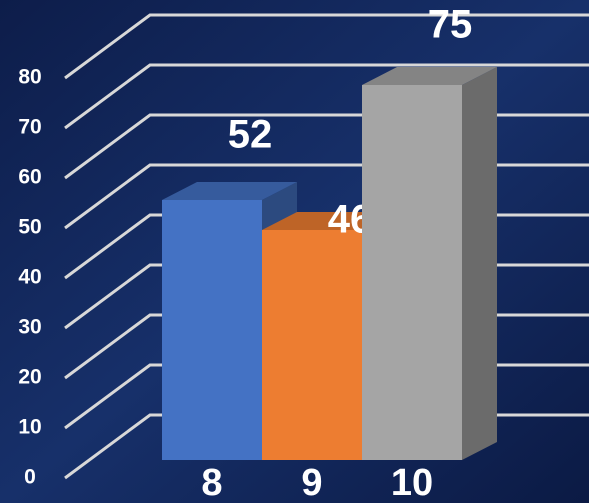 The image size is (589, 503). I want to click on y-tick-label: 60, so click(29, 177).